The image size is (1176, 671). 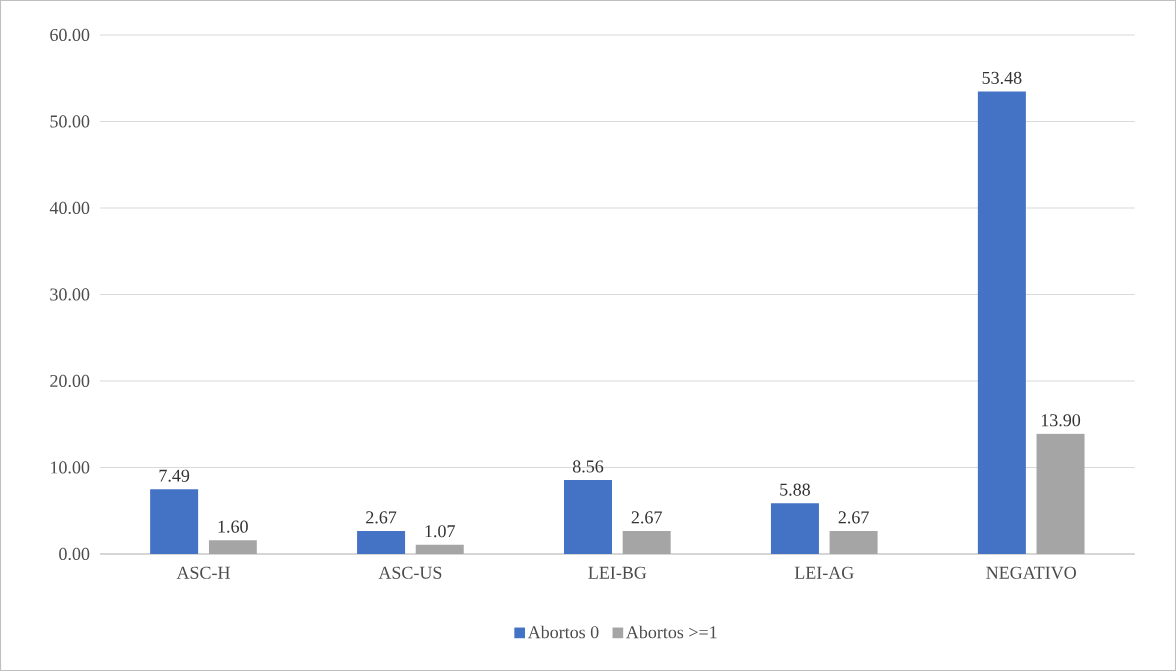 I want to click on data-label: 7.49, so click(x=174, y=475).